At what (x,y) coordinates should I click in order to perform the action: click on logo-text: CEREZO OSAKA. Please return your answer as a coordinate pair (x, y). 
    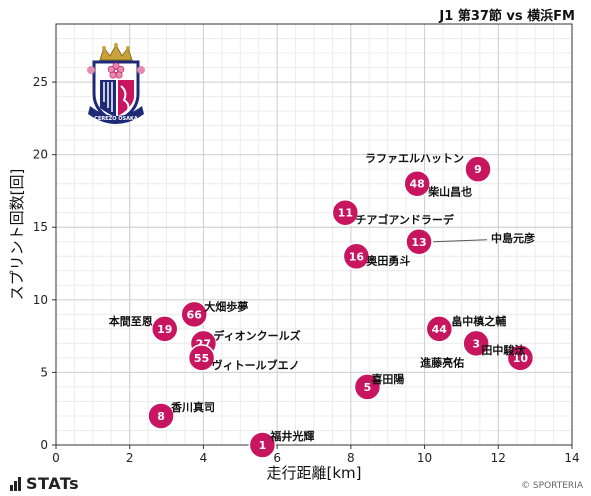
    Looking at the image, I should click on (116, 119).